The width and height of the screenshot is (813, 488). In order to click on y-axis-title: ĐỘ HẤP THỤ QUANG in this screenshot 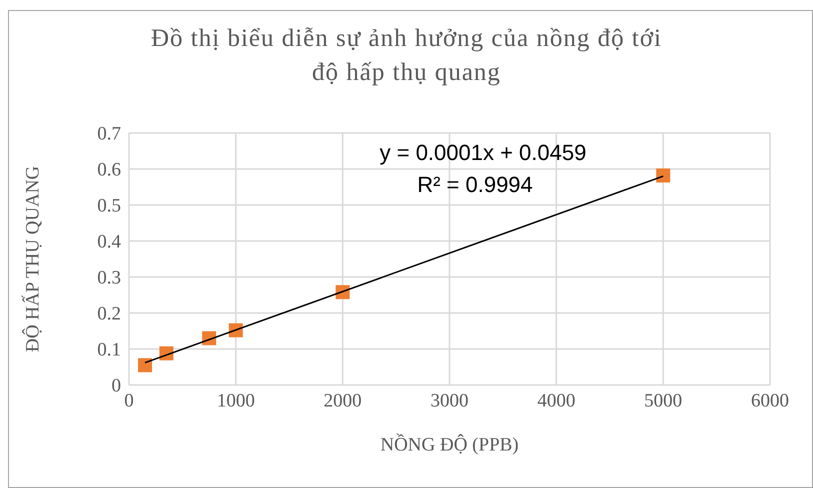, I will do `click(33, 259)`.